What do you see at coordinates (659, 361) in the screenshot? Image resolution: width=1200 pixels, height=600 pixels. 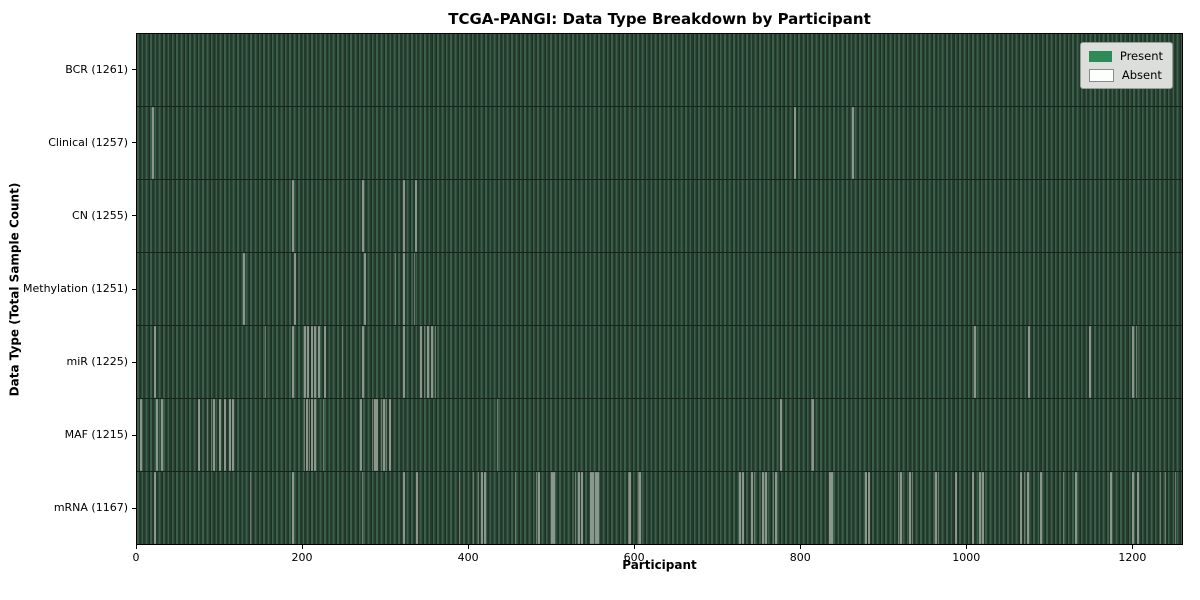 I see `heatmap-row-miR` at bounding box center [659, 361].